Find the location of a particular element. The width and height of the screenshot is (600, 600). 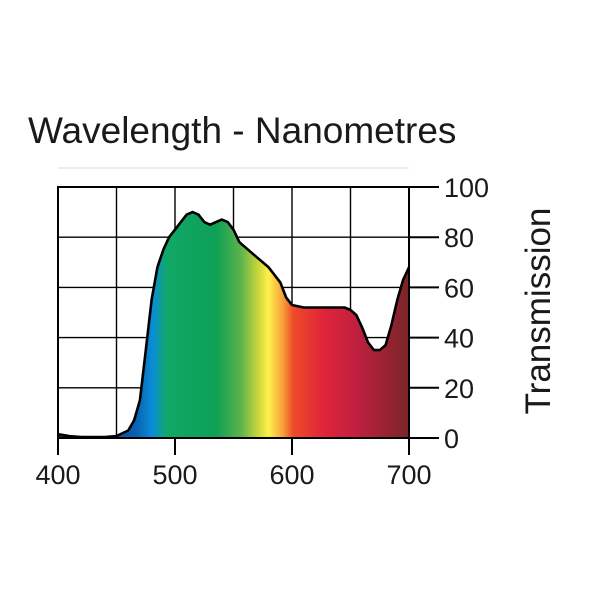

chart-title: Wavelength - Nanometres is located at coordinates (242, 130).